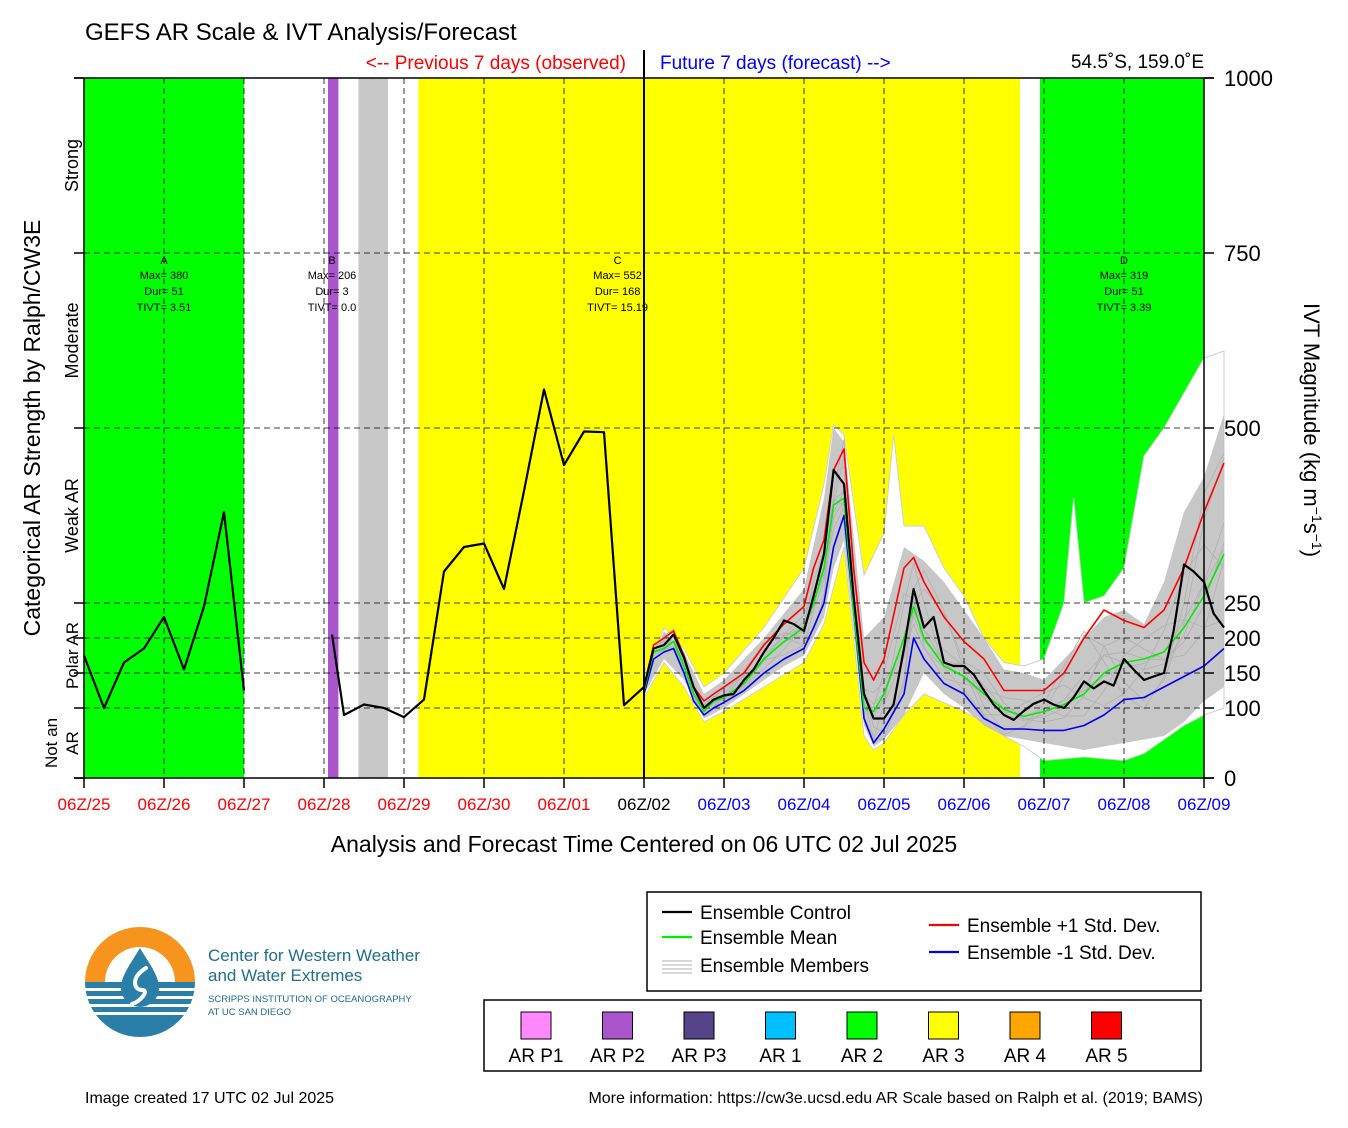  Describe the element at coordinates (1242, 253) in the screenshot. I see `y-tick-label: 750` at that location.